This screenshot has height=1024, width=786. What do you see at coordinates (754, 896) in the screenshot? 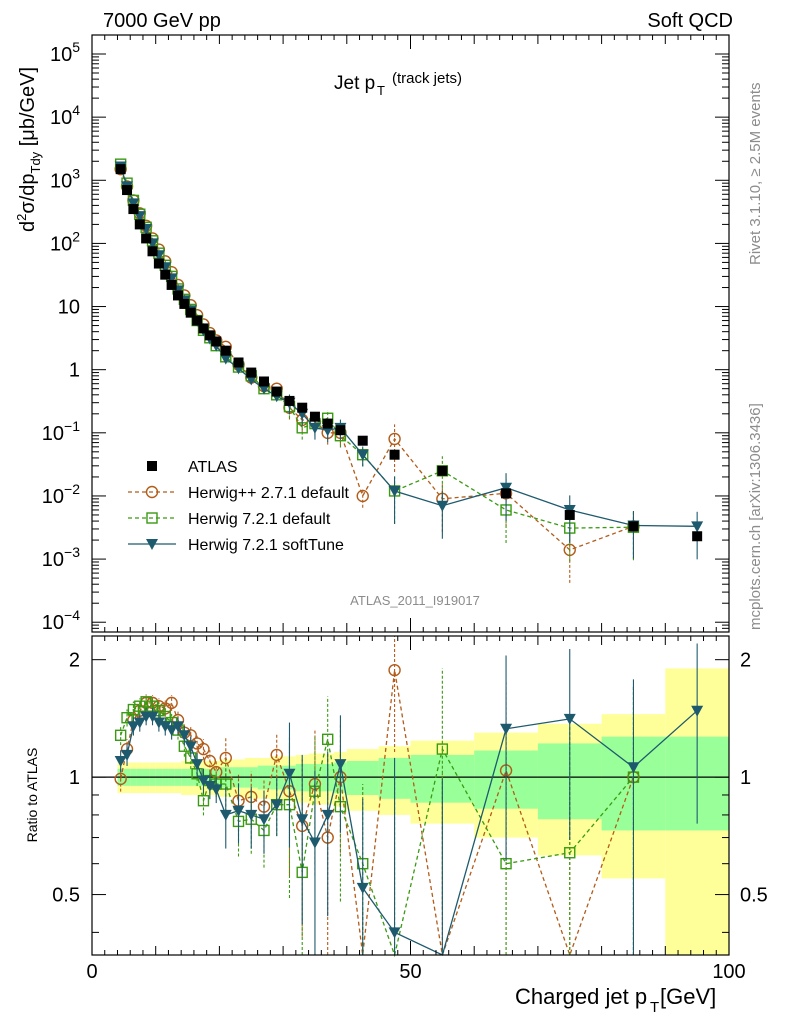
I see `ratio-y-tick-label-right: 0.5` at bounding box center [754, 896].